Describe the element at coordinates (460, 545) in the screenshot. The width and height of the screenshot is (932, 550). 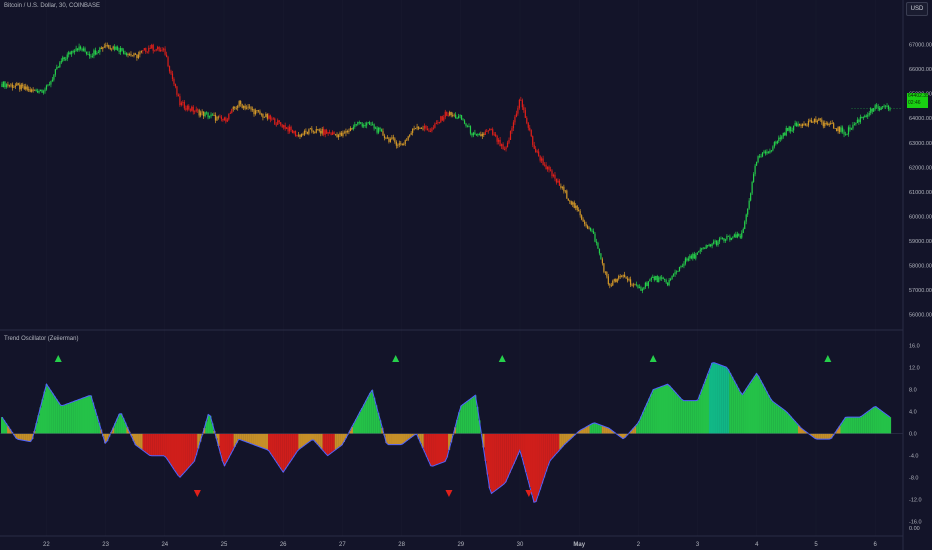
I see `time-axis: 22 23 24 25 26 27 28 29 30 May 2 3 4 5 6` at that location.